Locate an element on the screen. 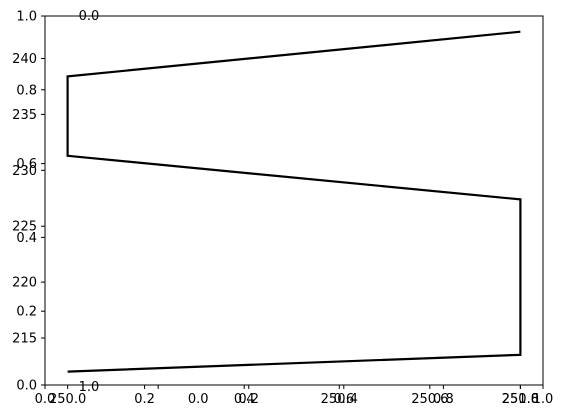 The width and height of the screenshot is (563, 418). y-left-tick-label: 0.6 is located at coordinates (26, 164).